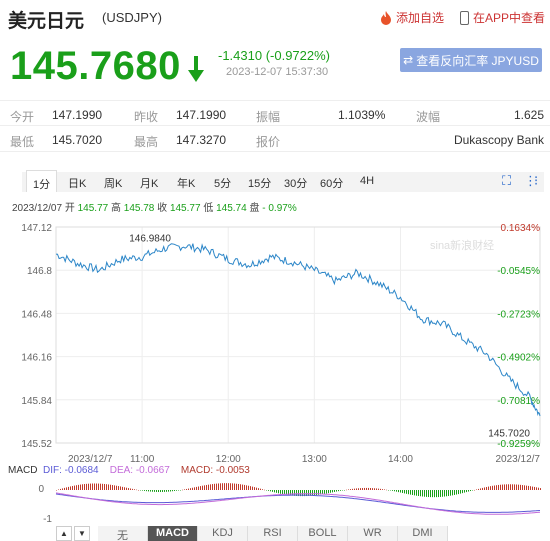 The width and height of the screenshot is (550, 541). I want to click on more-icon: ⋮, so click(530, 180).